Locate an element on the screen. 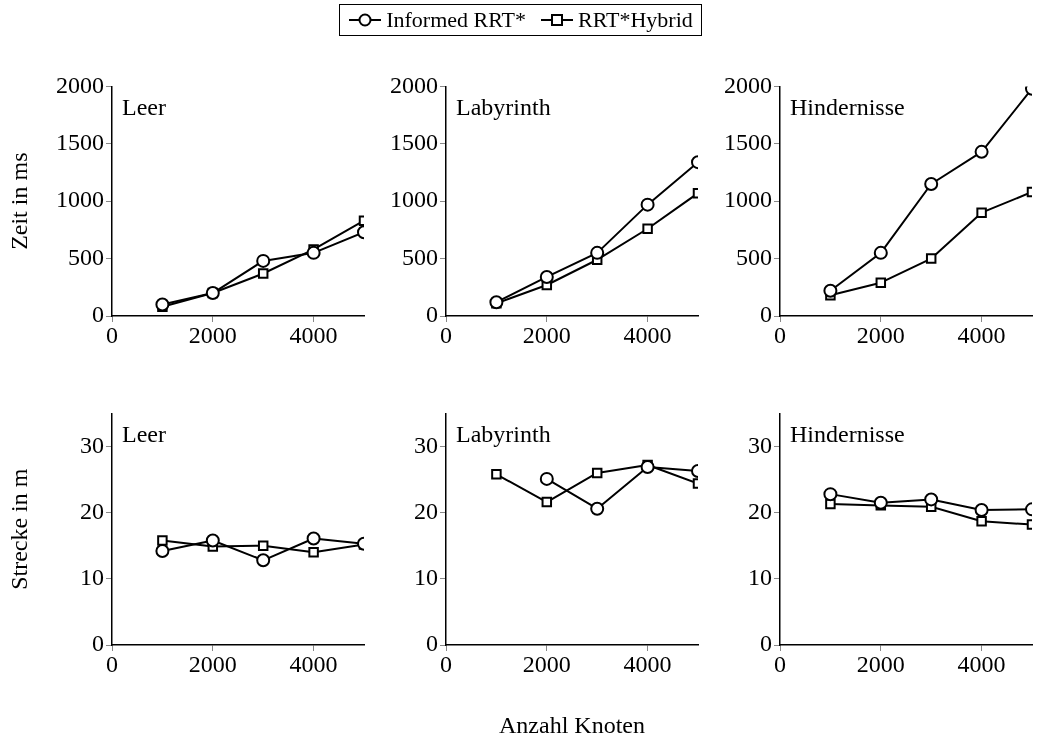  legend-label: RRT*Hybrid is located at coordinates (635, 20).